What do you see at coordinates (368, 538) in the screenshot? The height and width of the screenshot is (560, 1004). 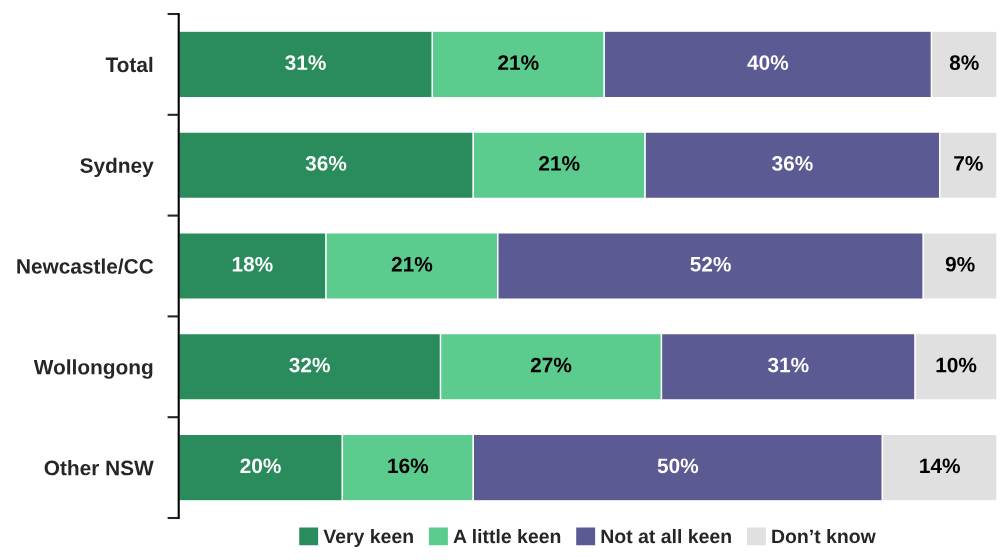 I see `legend-label: Very keen` at bounding box center [368, 538].